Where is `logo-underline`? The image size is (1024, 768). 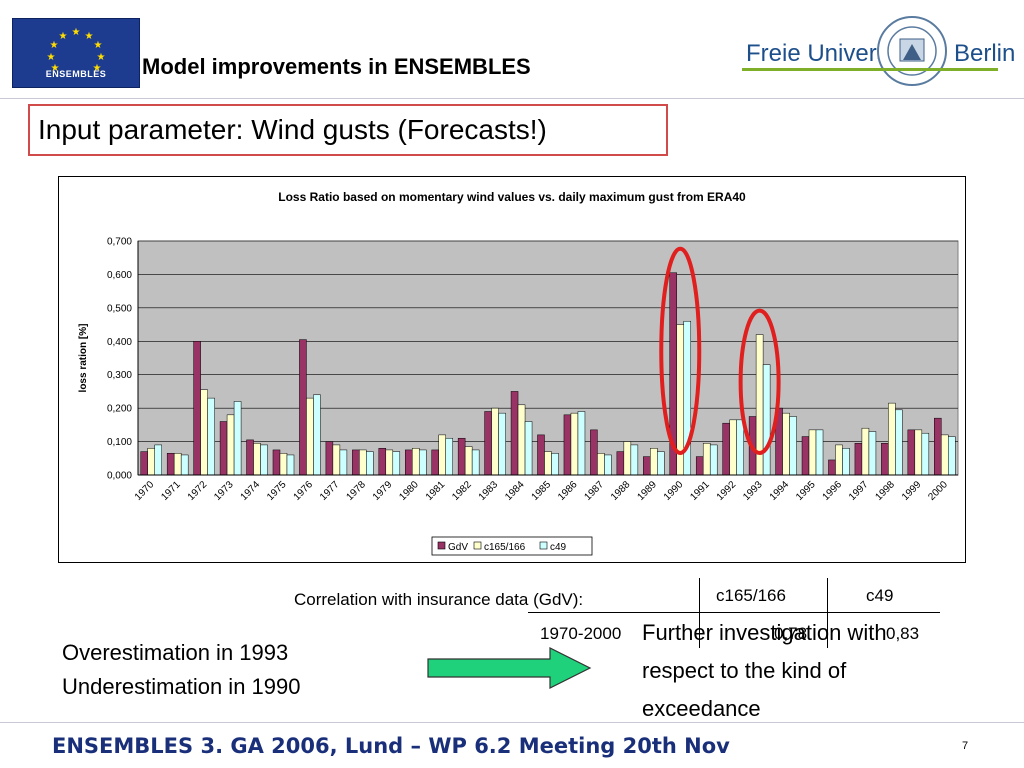 logo-underline is located at coordinates (870, 69).